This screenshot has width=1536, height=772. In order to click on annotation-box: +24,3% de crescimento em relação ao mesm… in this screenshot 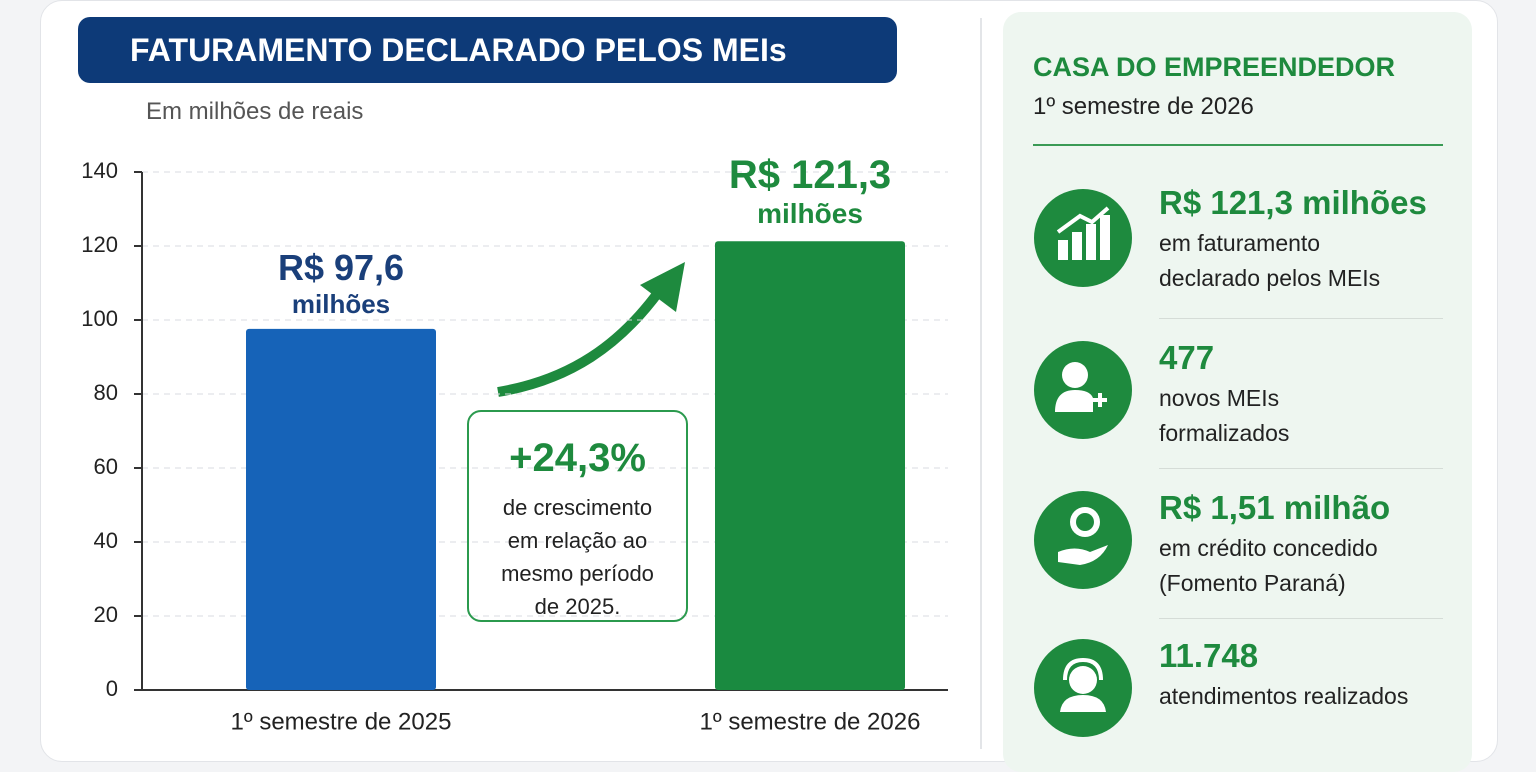, I will do `click(577, 516)`.